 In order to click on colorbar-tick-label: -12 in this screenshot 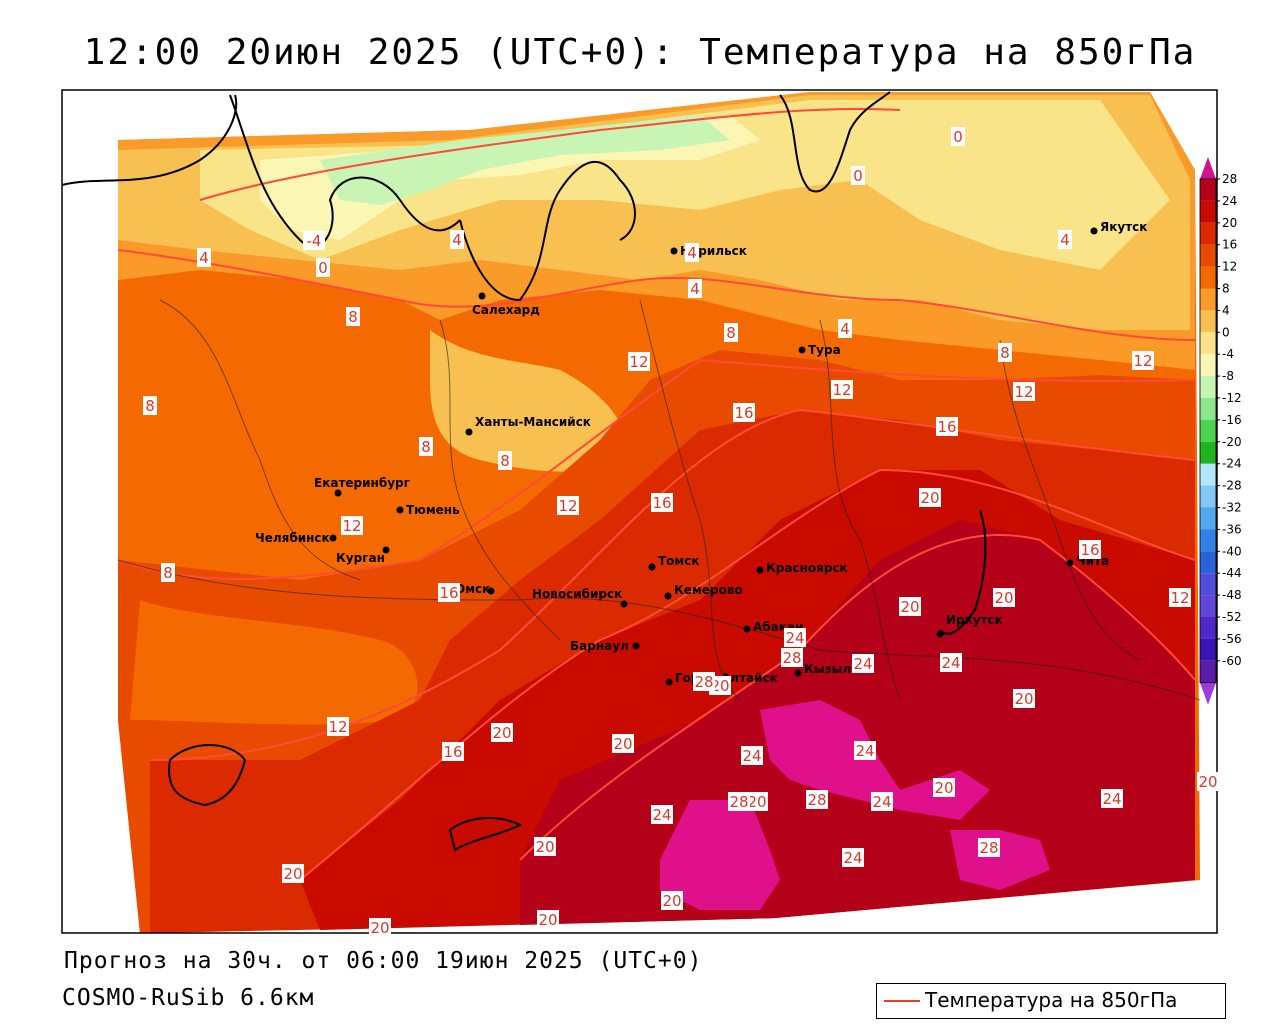, I will do `click(1232, 398)`.